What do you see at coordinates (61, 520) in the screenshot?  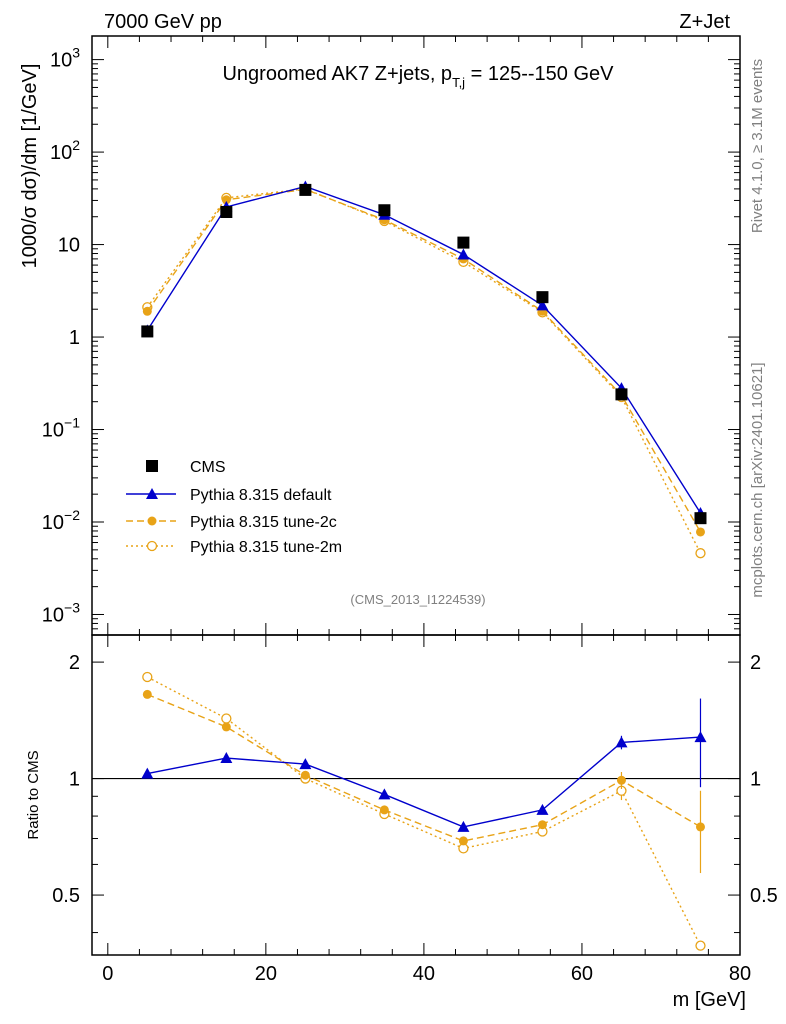 I see `y-tick-label: 10⁻²` at bounding box center [61, 520].